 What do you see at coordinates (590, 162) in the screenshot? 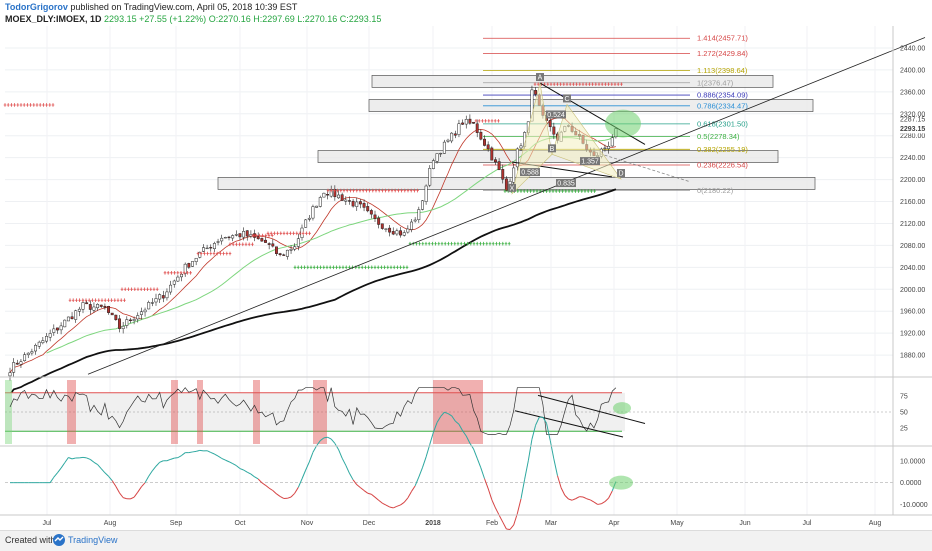
I see `harmonic-ratio-label: 1.357` at bounding box center [590, 162].